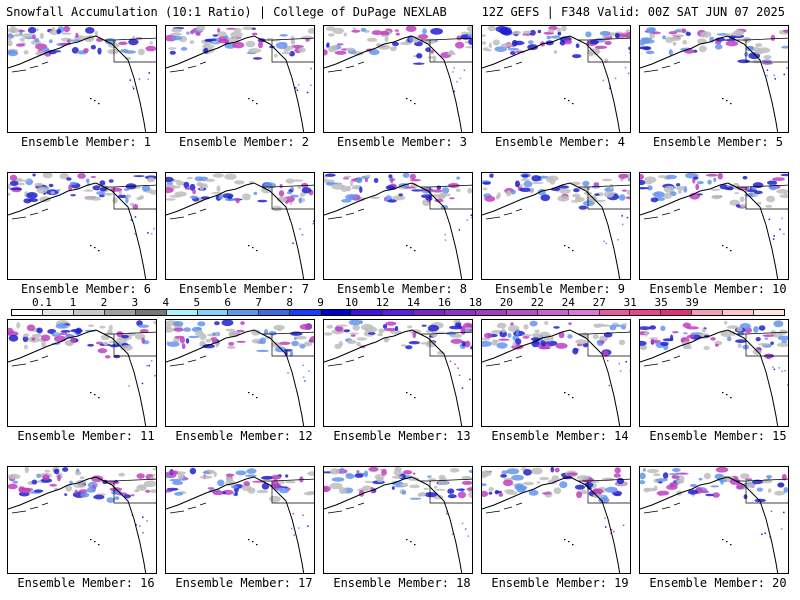  What do you see at coordinates (475, 302) in the screenshot?
I see `colorbar-tick-label: 18` at bounding box center [475, 302].